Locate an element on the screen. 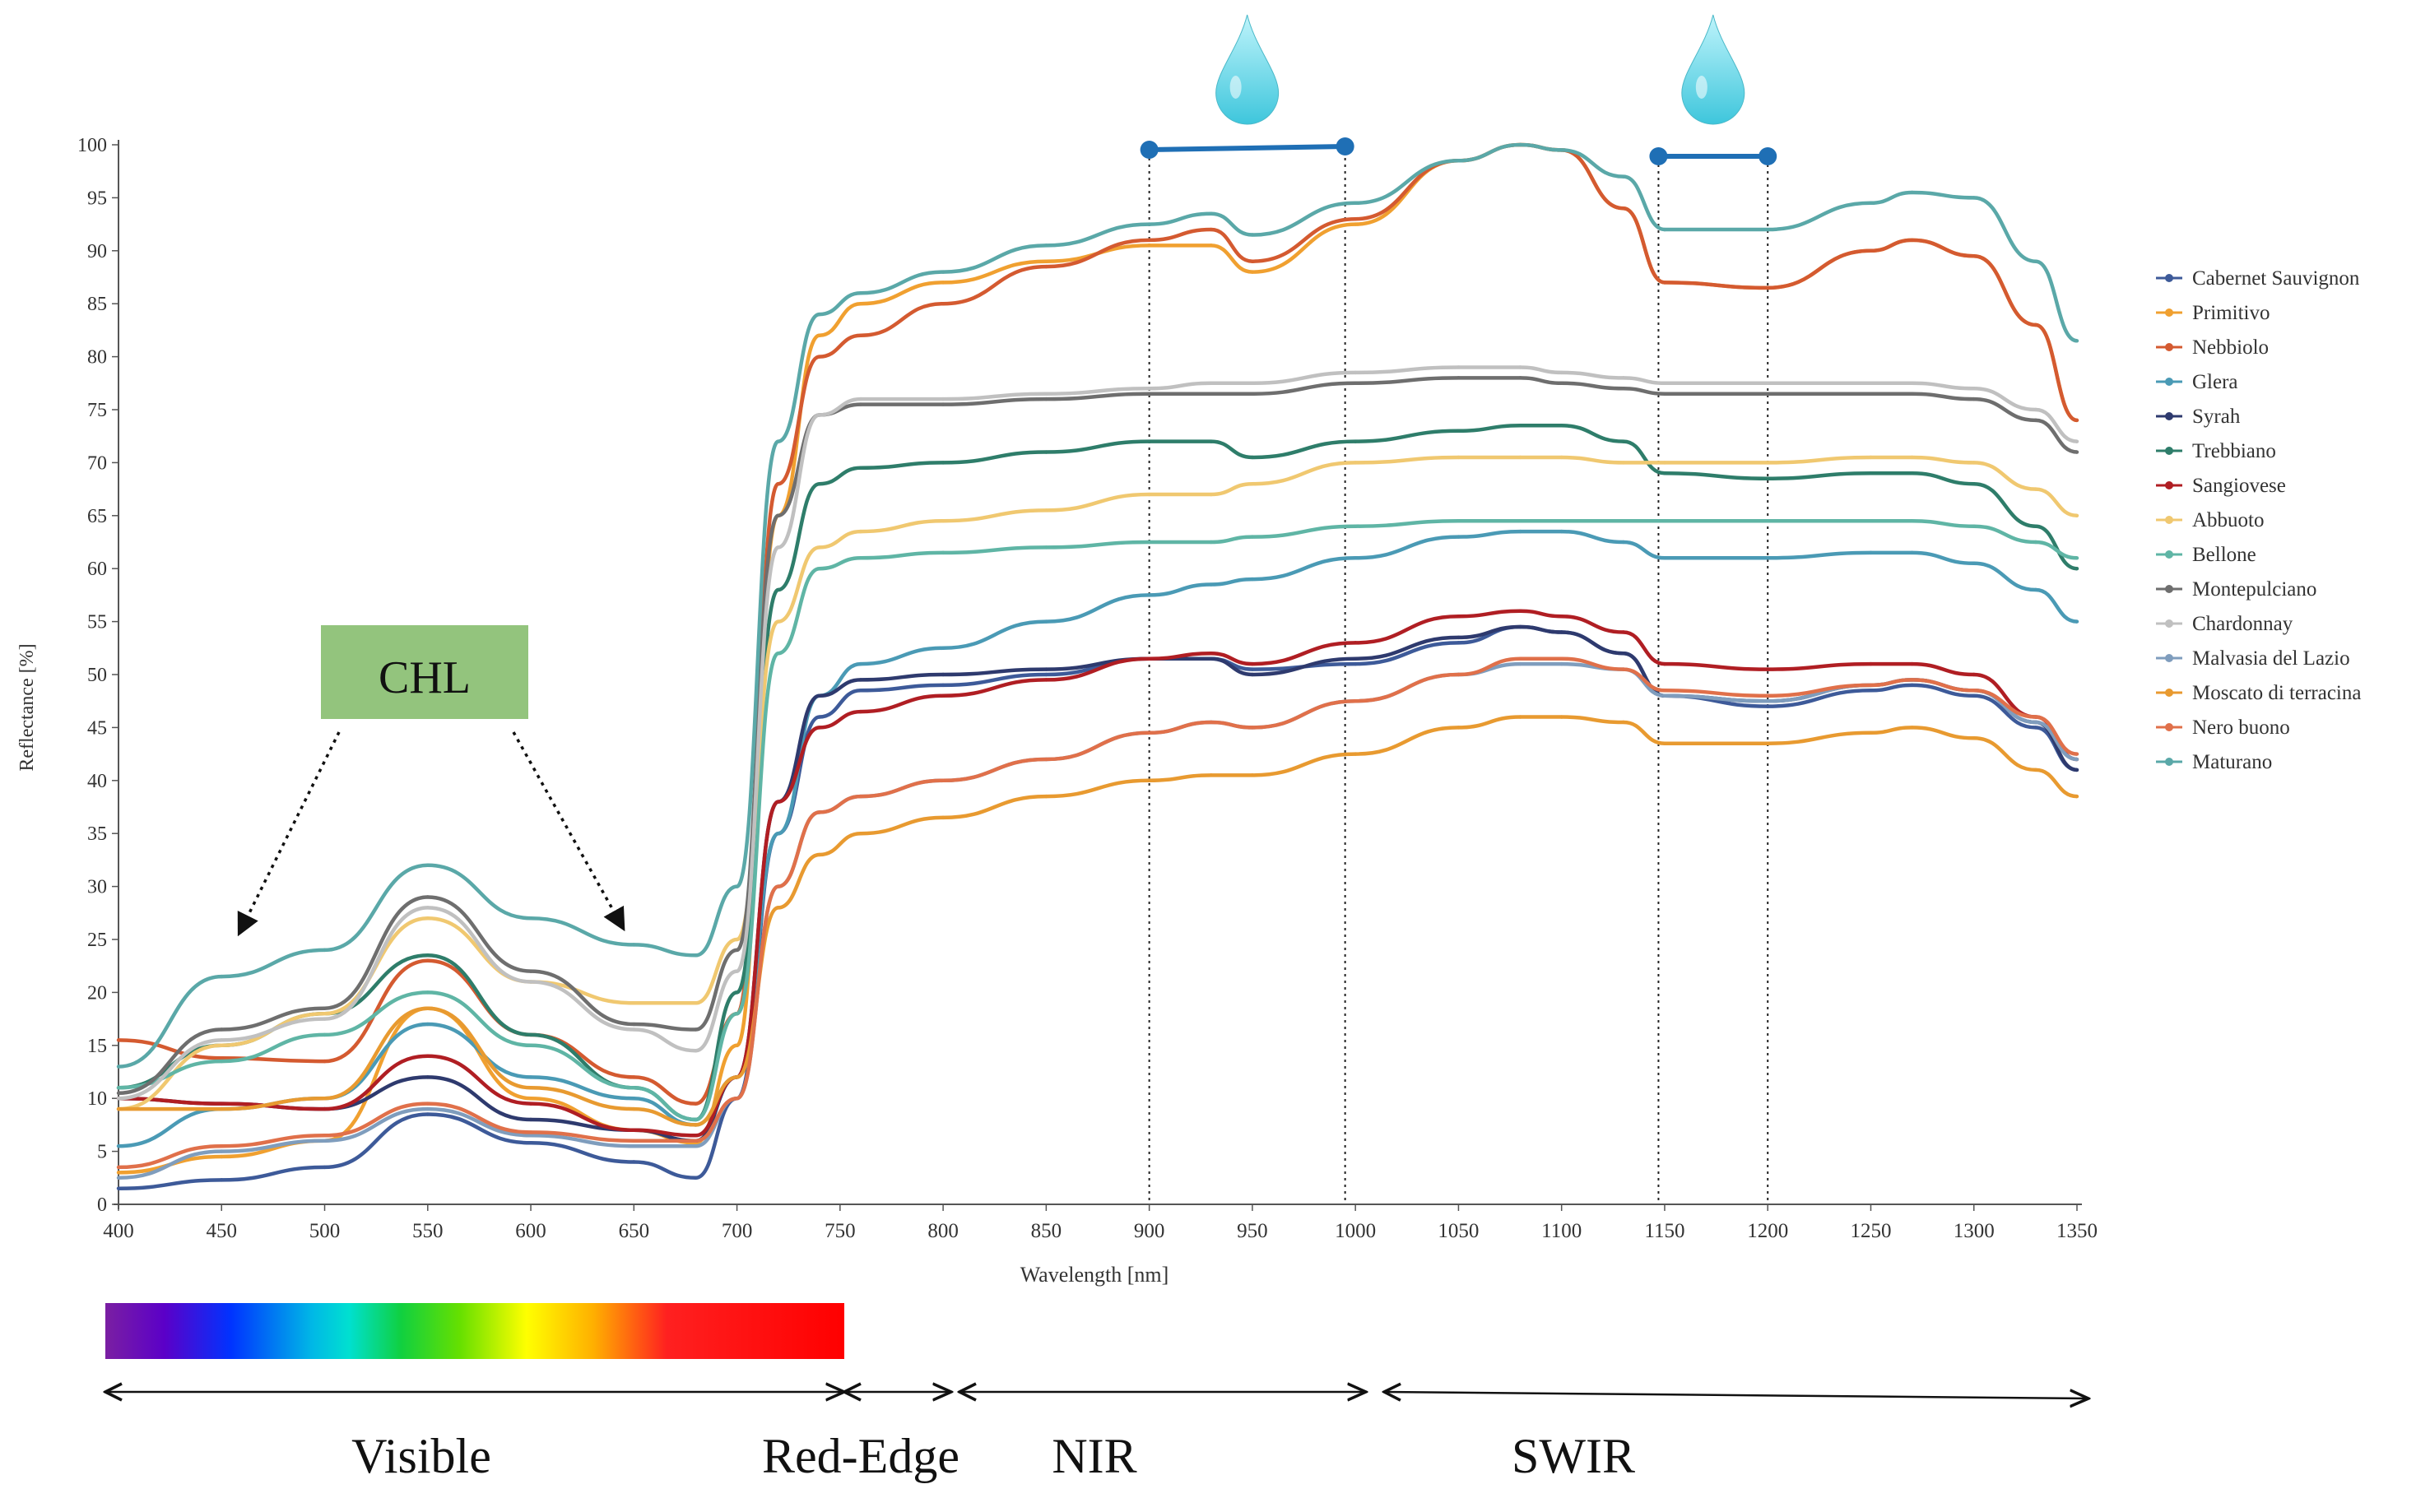 This screenshot has height=1512, width=2416. legend-label: Maturano is located at coordinates (2232, 762).